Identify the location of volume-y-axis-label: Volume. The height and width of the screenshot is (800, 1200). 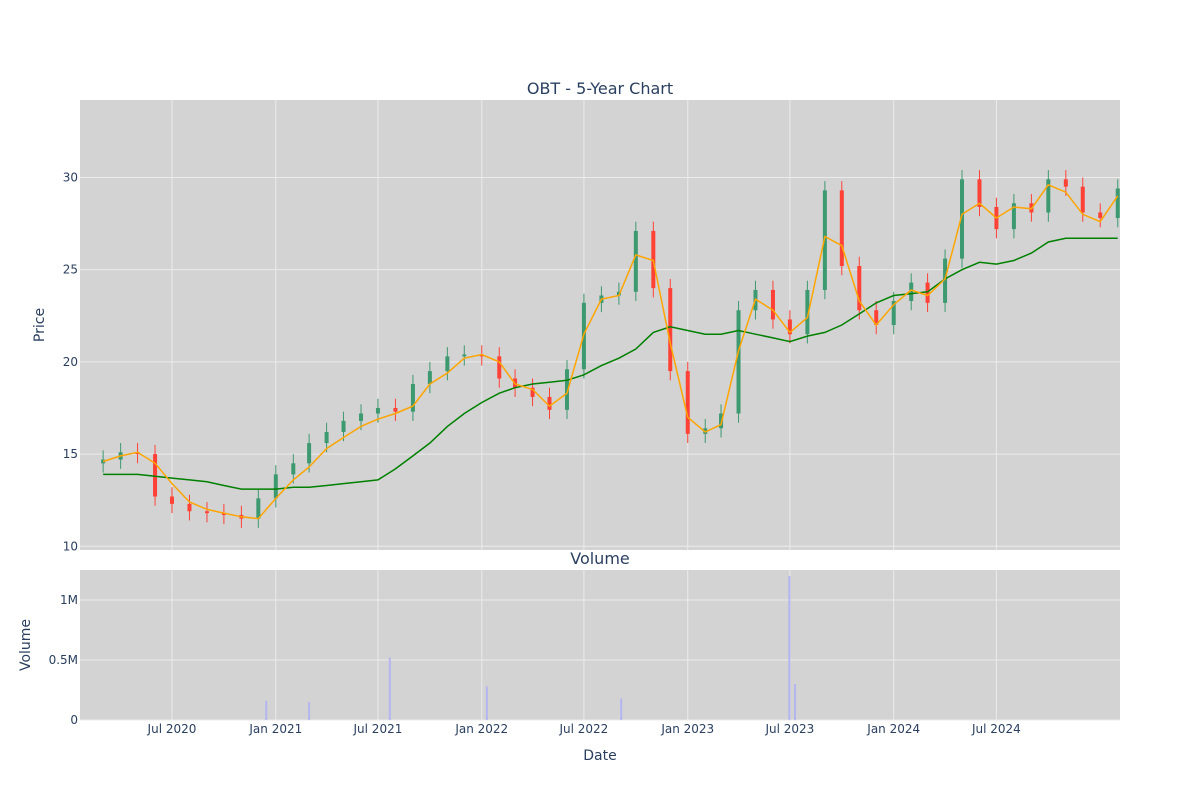
(26, 645).